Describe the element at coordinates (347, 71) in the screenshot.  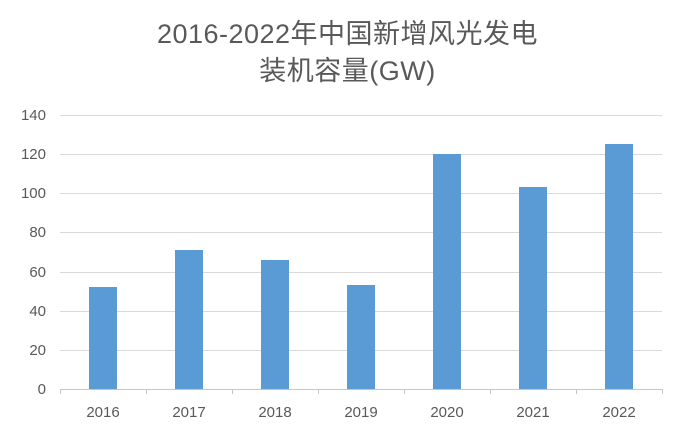
I see `chart-title-line2: 装机容量(GW)` at that location.